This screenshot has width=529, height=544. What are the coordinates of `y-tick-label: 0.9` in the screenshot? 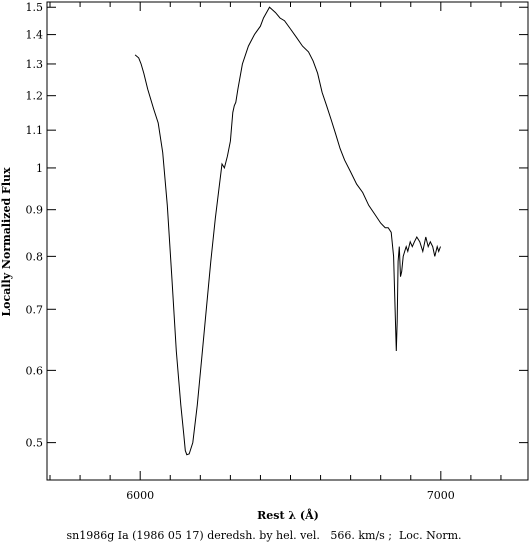 It's located at (35, 210).